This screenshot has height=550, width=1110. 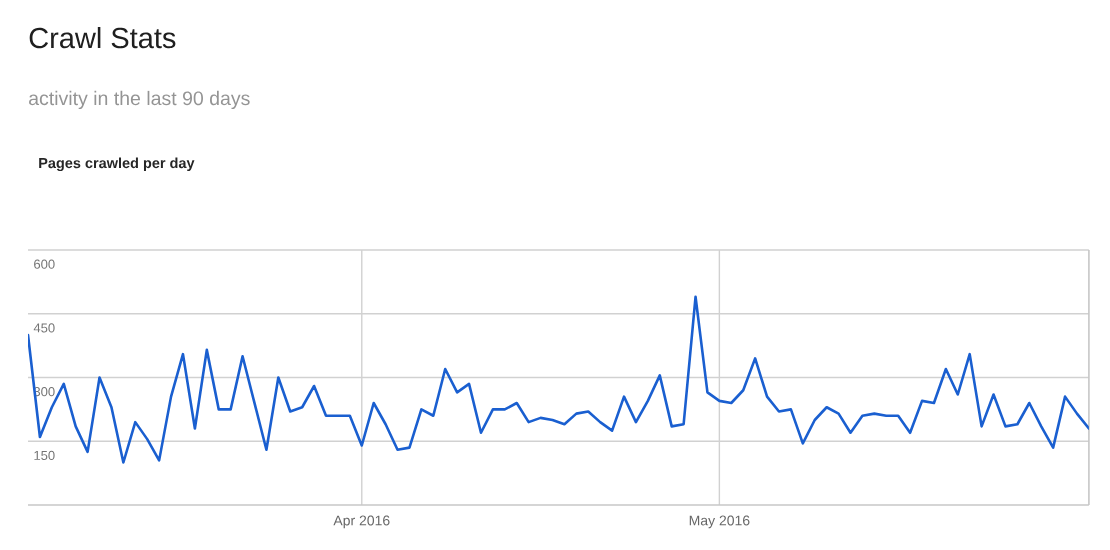 What do you see at coordinates (719, 522) in the screenshot?
I see `x-tick-label: May 2016` at bounding box center [719, 522].